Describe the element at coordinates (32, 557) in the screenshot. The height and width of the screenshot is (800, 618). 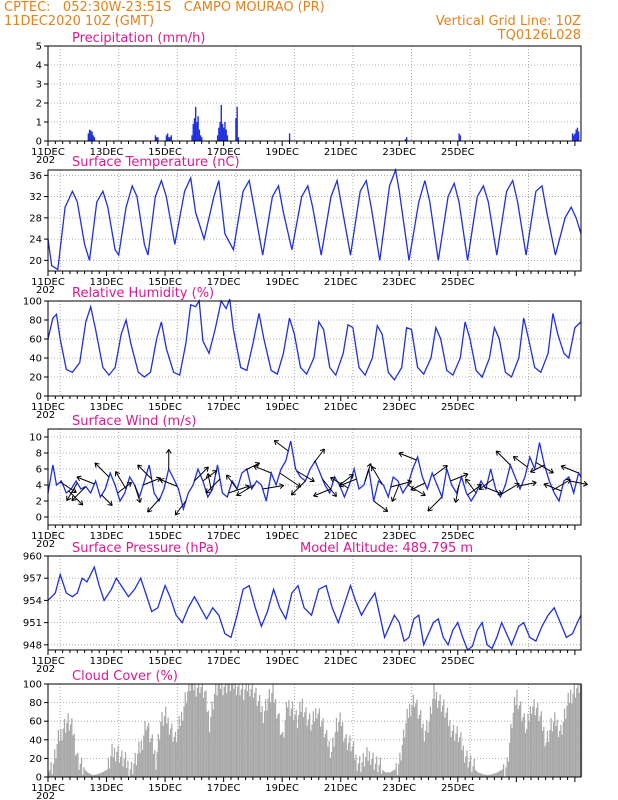
I see `panel-5-ytick-label-4: 960` at that location.